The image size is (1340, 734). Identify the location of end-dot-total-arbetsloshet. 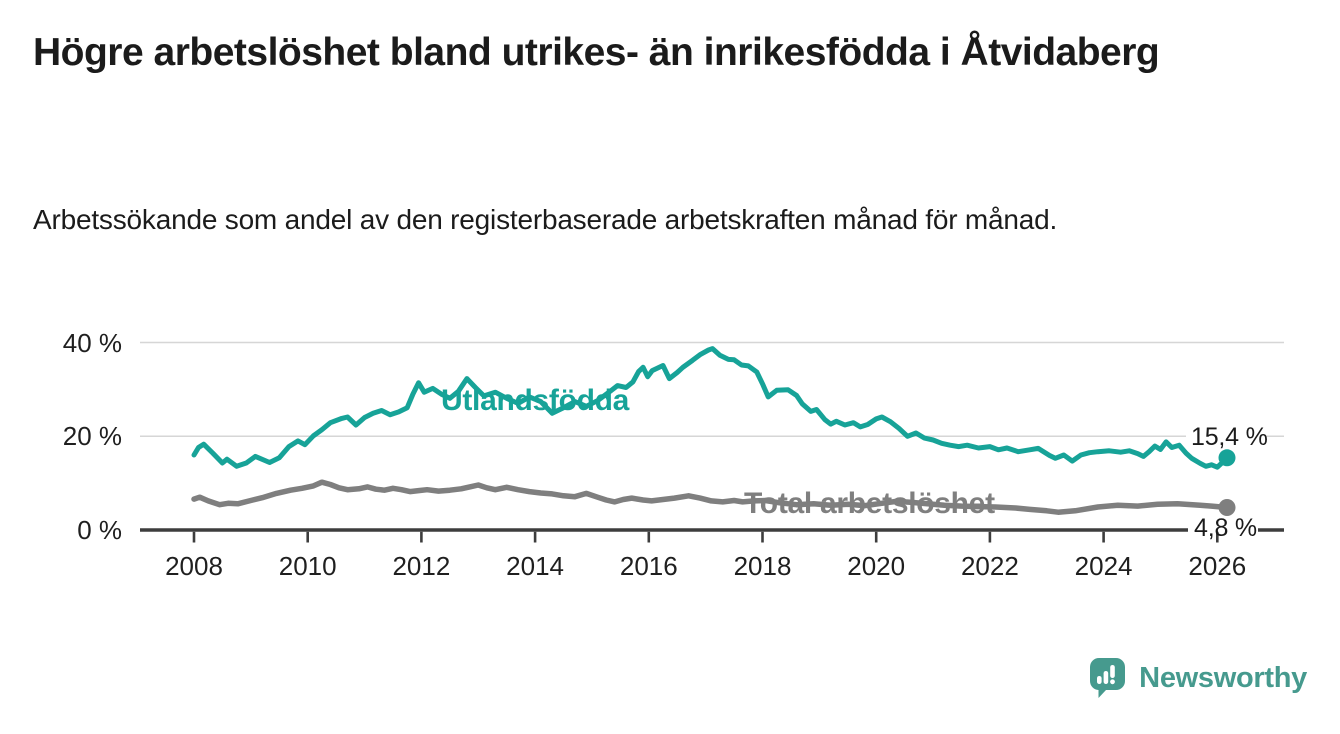
(1227, 507).